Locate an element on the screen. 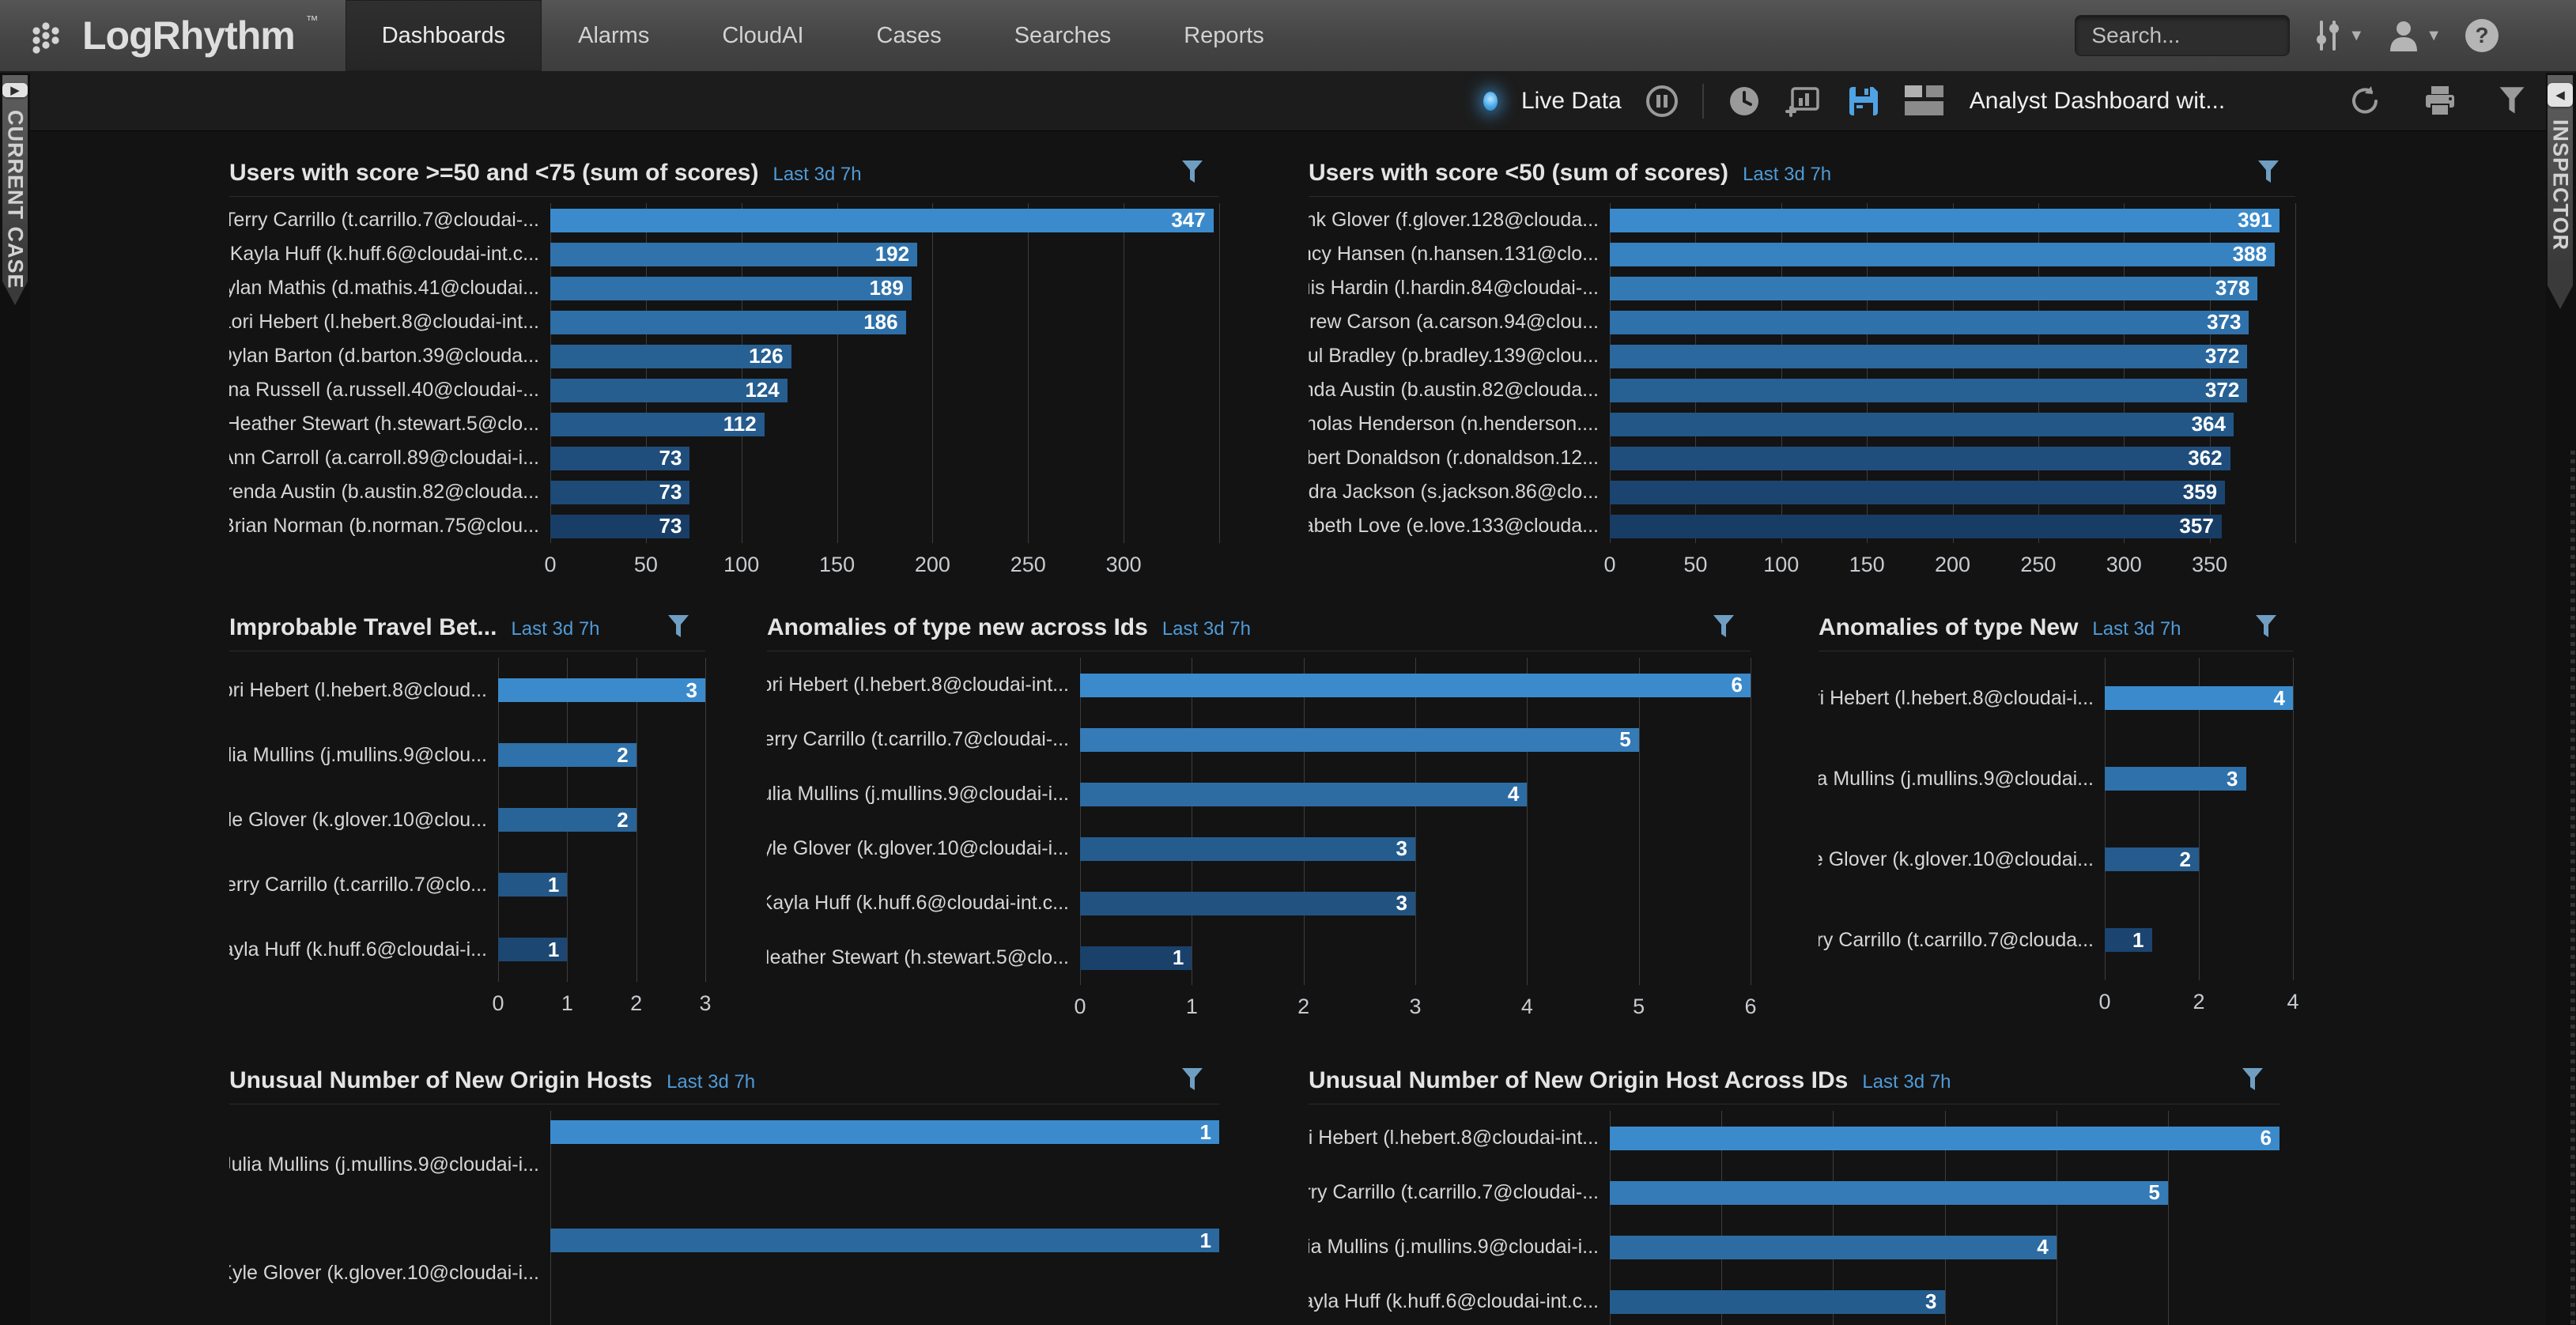  add-widget-button is located at coordinates (1803, 101).